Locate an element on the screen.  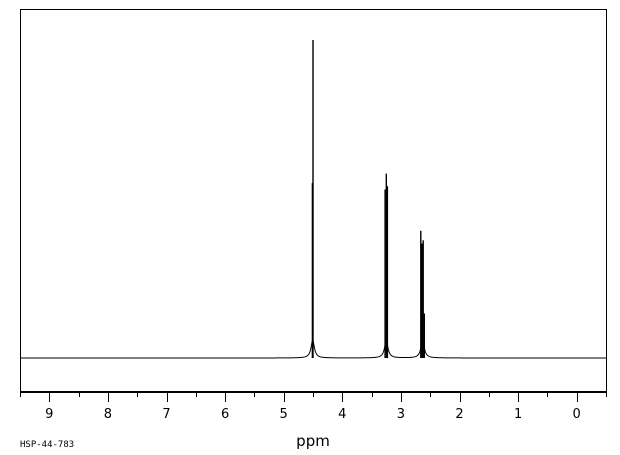
x-tick-label: 7 is located at coordinates (166, 414).